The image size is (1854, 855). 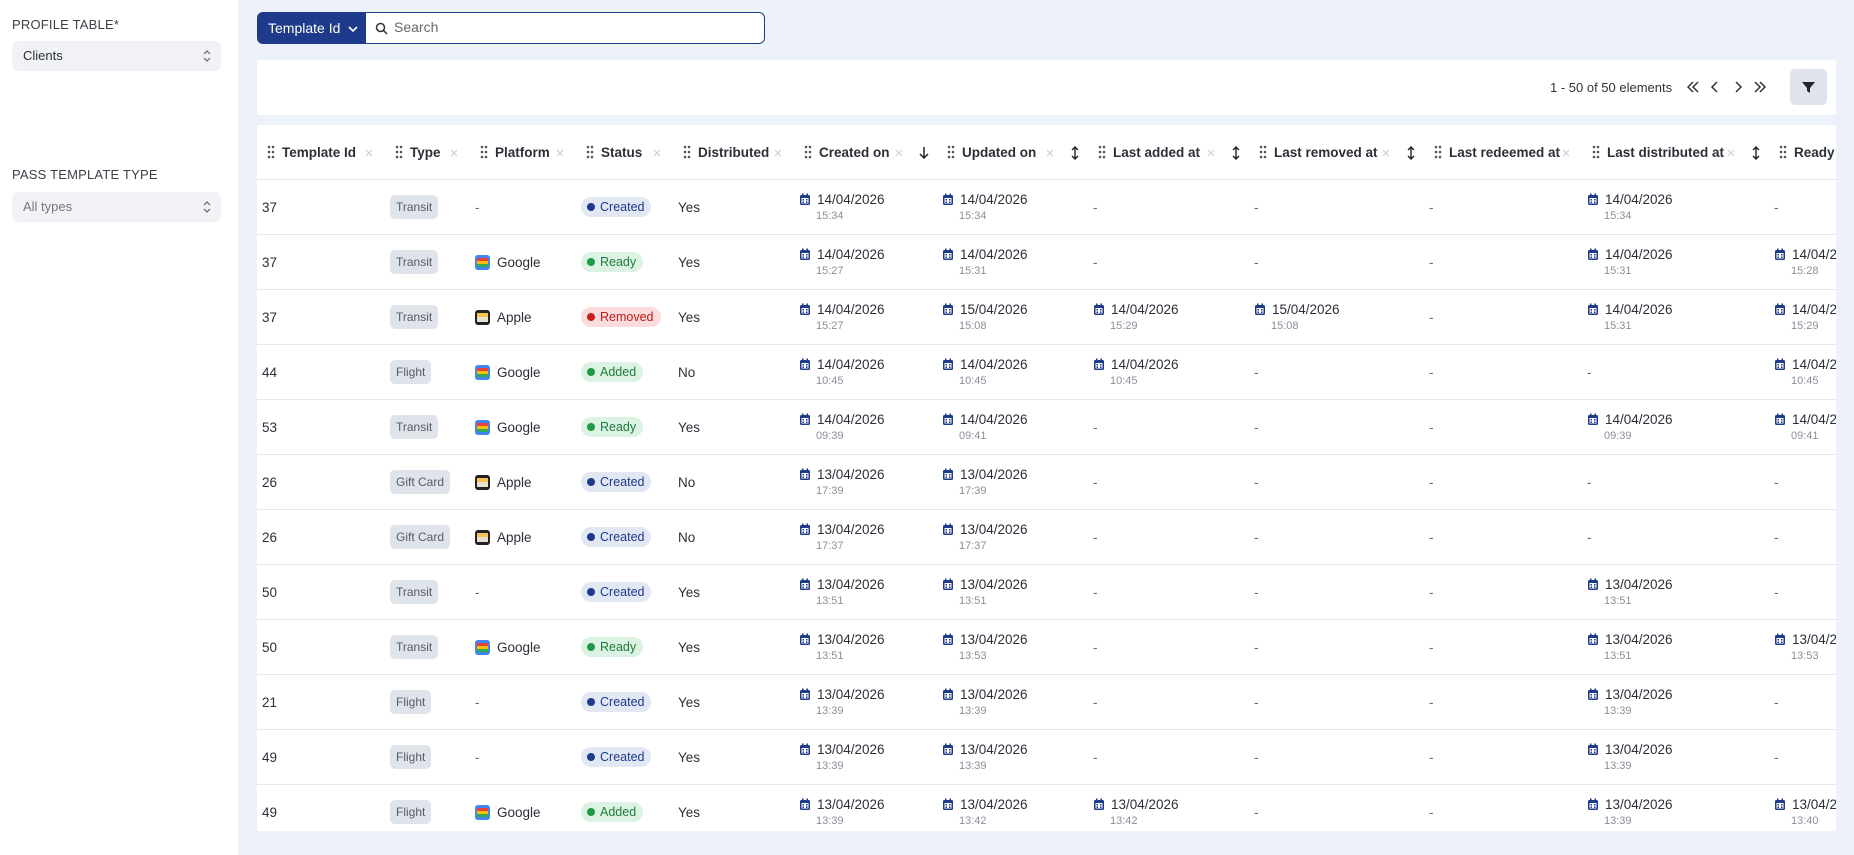 What do you see at coordinates (622, 702) in the screenshot?
I see `status: Created` at bounding box center [622, 702].